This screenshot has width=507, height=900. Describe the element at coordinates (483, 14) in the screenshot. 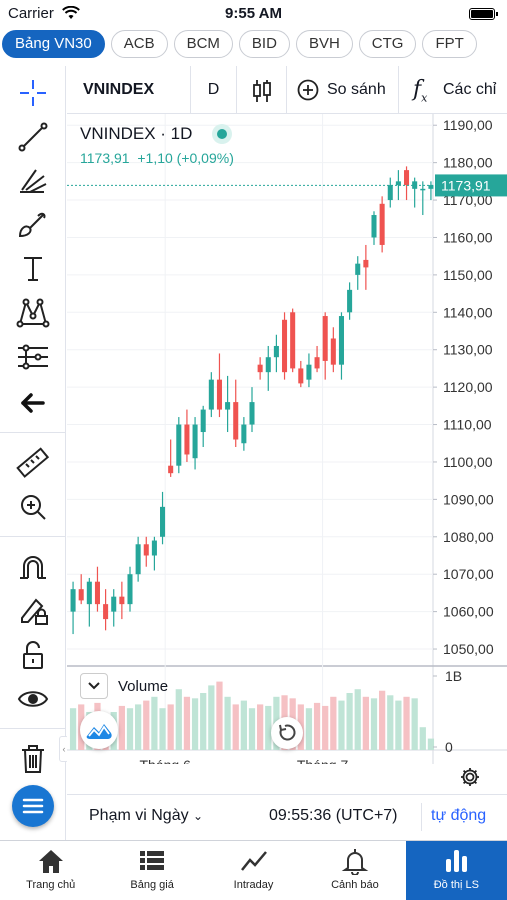

I see `battery-icon` at that location.